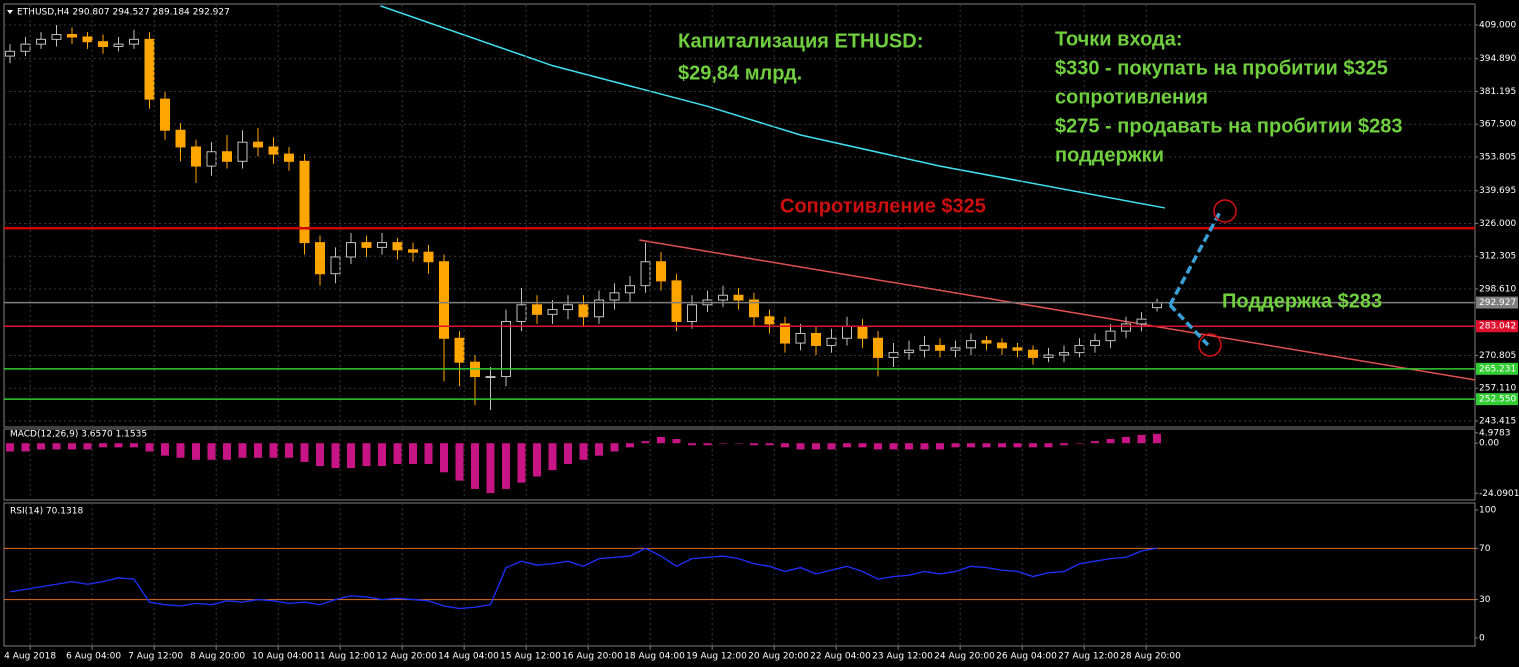 The width and height of the screenshot is (1519, 667). What do you see at coordinates (840, 657) in the screenshot?
I see `x-tick-label: 22 Aug 04:00` at bounding box center [840, 657].